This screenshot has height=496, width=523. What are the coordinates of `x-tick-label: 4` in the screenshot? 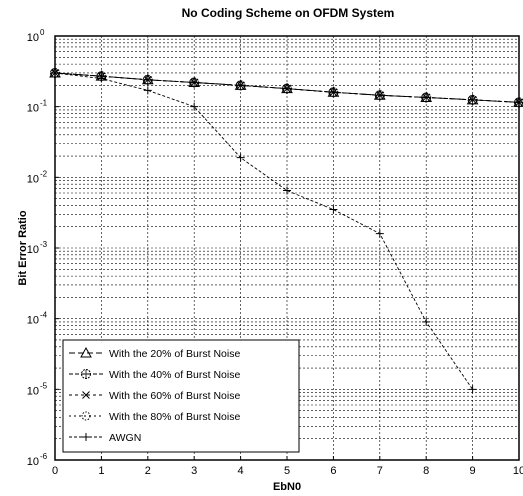 It's located at (241, 471).